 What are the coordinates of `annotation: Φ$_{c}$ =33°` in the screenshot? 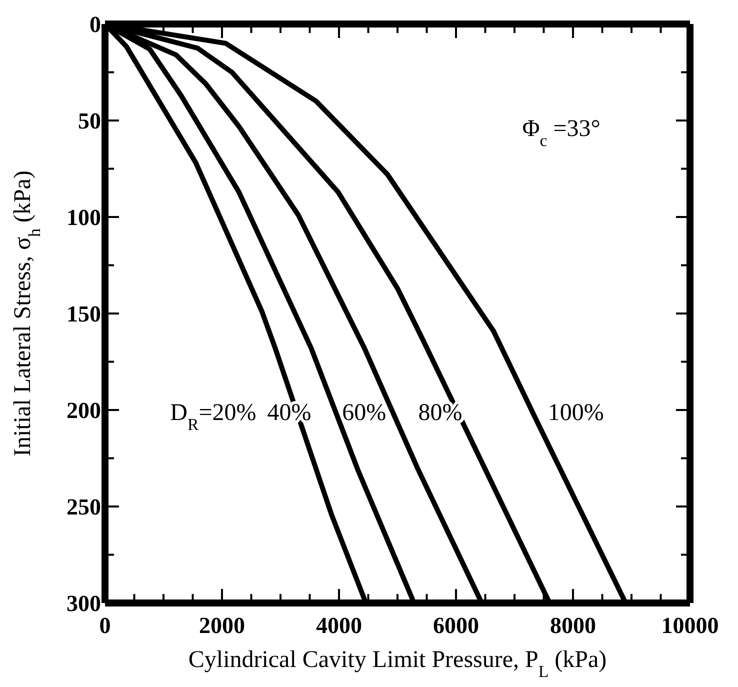 It's located at (561, 133).